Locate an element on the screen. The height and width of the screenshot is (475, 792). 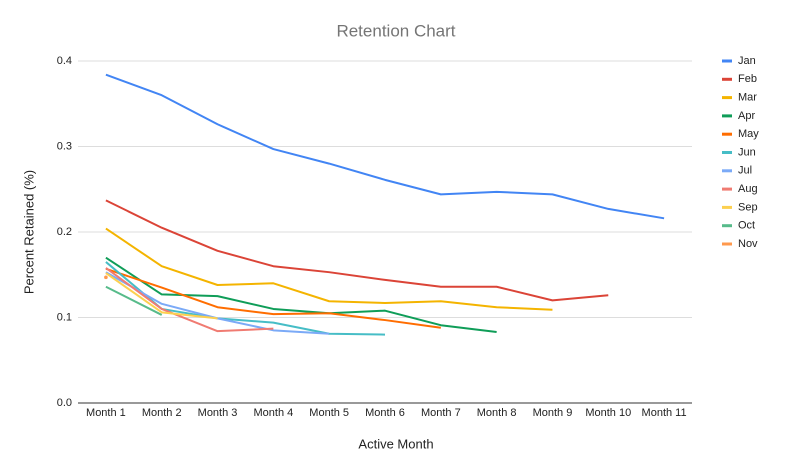
legend-label: May is located at coordinates (748, 134).